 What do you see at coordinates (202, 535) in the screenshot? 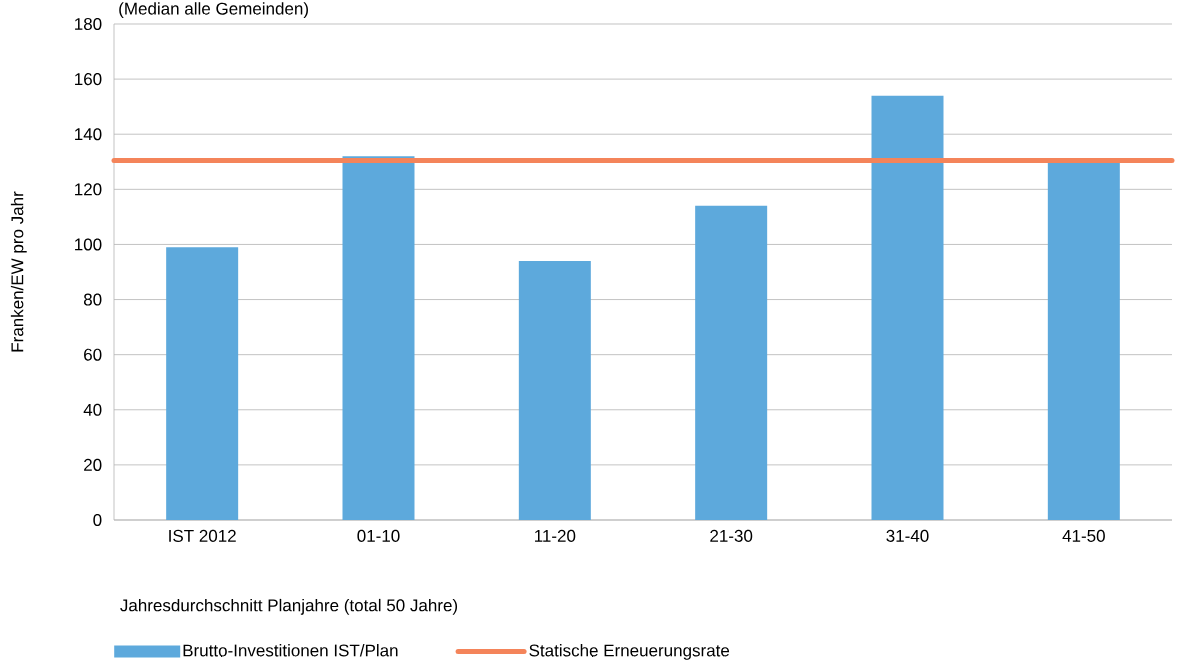
I see `x-tick-label: IST 2012` at bounding box center [202, 535].